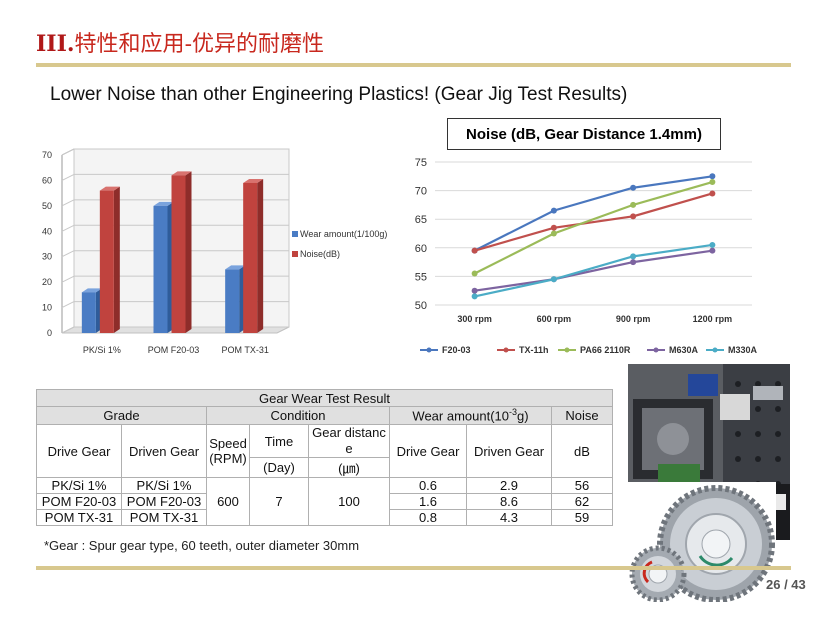 The width and height of the screenshot is (825, 625). Describe the element at coordinates (684, 350) in the screenshot. I see `legend-label: M630A` at that location.